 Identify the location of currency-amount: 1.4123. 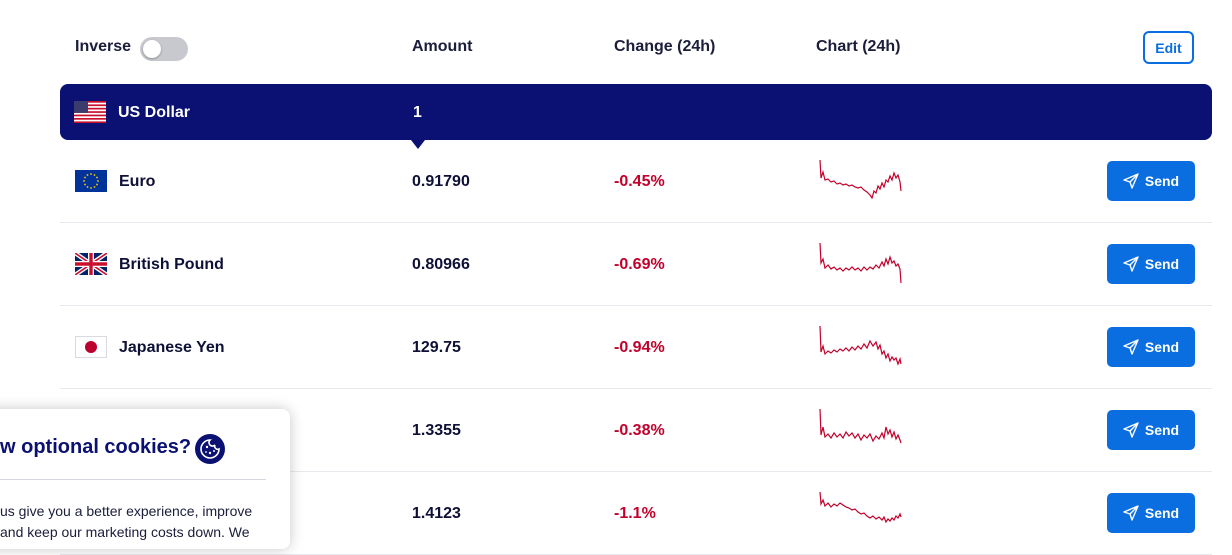
(436, 513).